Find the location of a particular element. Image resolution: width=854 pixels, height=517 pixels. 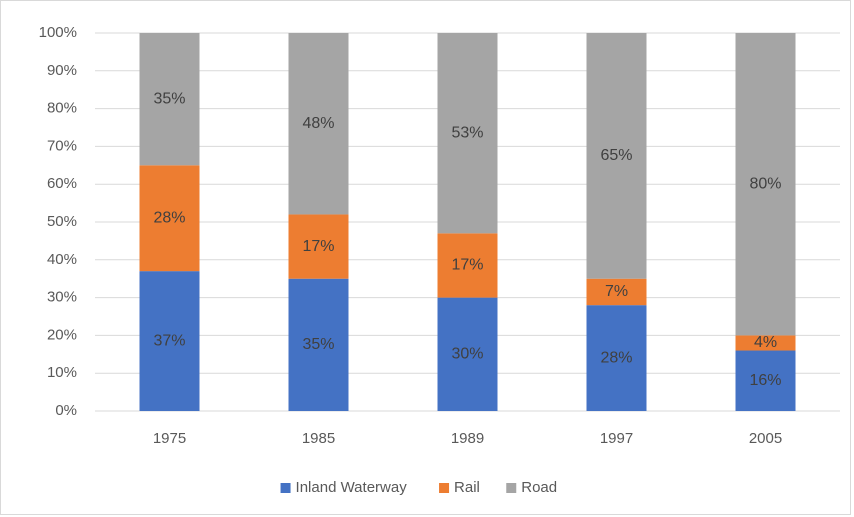

x-tick-label: 2005 is located at coordinates (765, 438).